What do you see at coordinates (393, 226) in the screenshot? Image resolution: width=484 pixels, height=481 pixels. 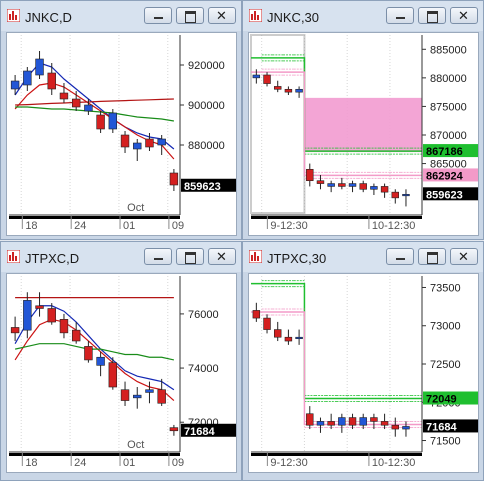 I see `time-tick-label: 10-12:30` at bounding box center [393, 226].